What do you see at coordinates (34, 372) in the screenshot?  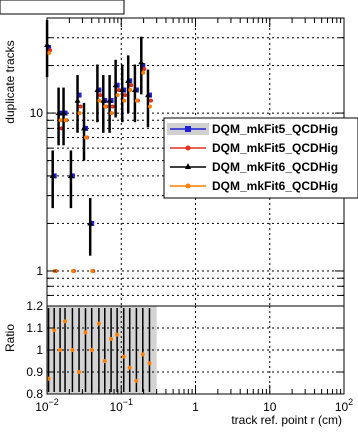 I see `y-tick-label: 0.9` at bounding box center [34, 372].